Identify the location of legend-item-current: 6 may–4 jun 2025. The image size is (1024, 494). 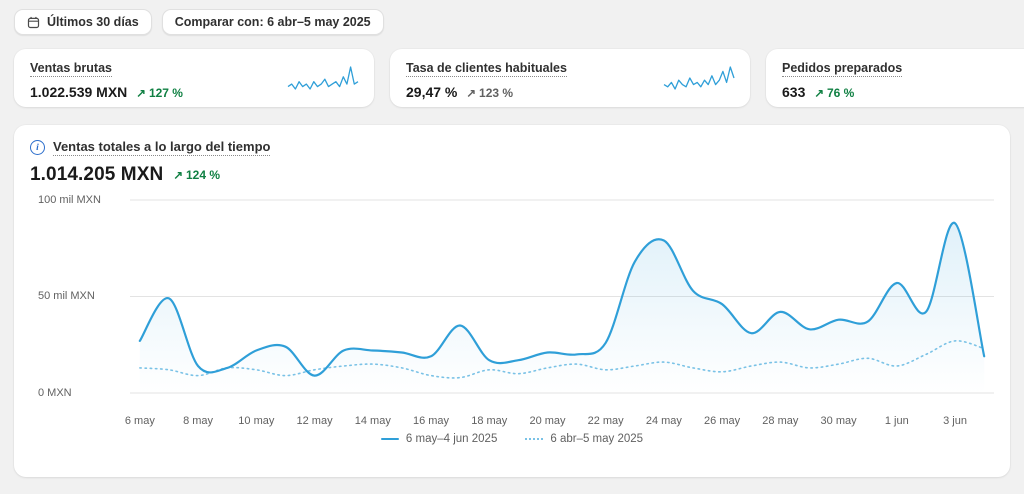
(439, 439).